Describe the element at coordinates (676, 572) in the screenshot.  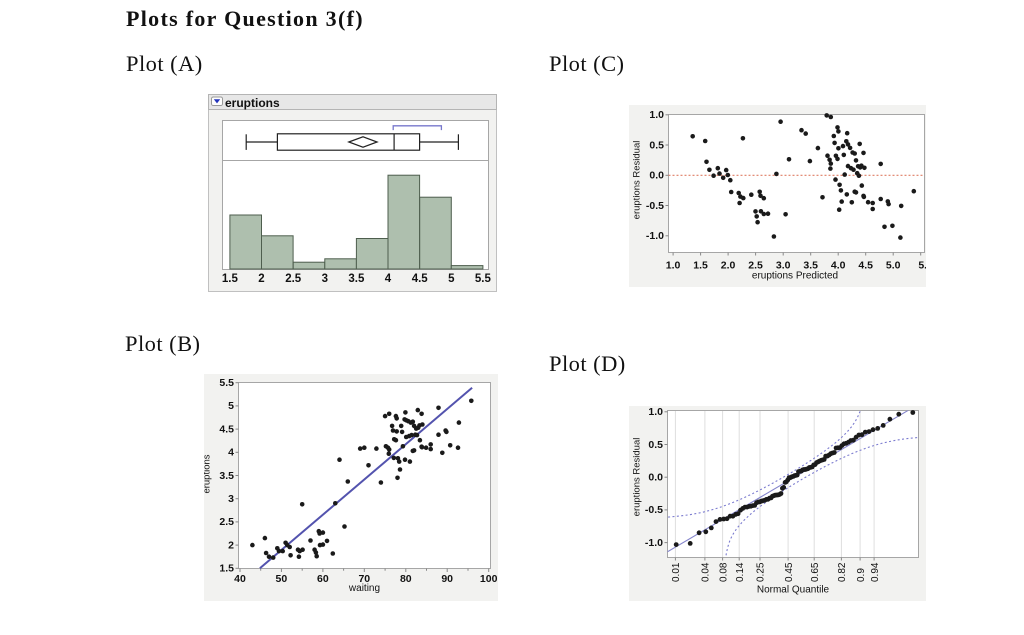
I see `svg-text: 0.01` at that location.